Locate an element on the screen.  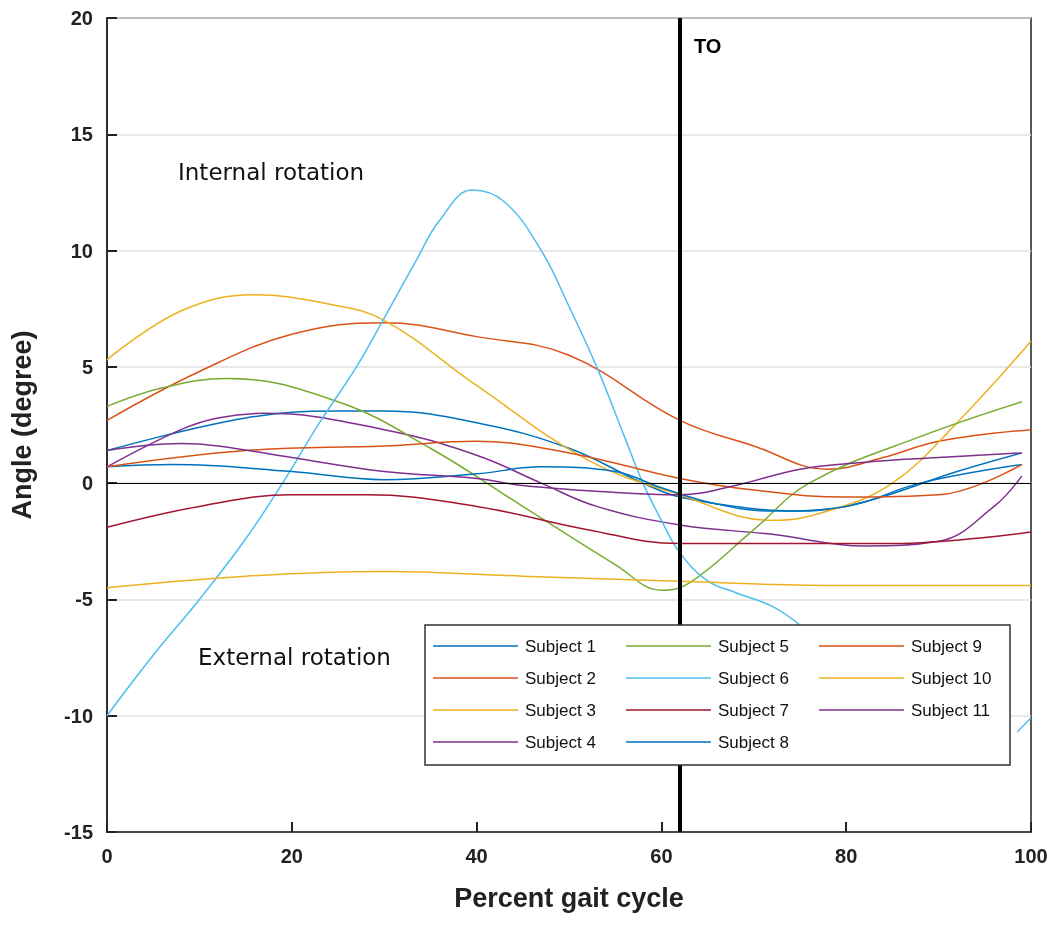
y-tick-label: 10 is located at coordinates (81, 250).